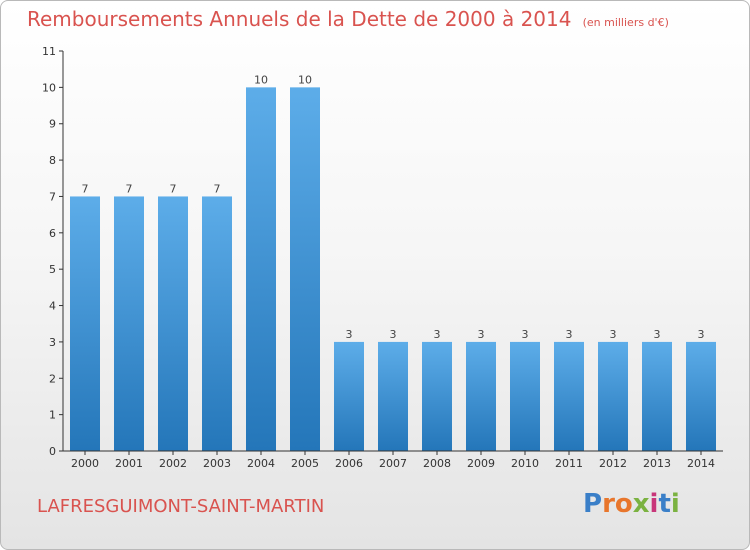  Describe the element at coordinates (569, 334) in the screenshot. I see `data-label-2011: 3` at that location.